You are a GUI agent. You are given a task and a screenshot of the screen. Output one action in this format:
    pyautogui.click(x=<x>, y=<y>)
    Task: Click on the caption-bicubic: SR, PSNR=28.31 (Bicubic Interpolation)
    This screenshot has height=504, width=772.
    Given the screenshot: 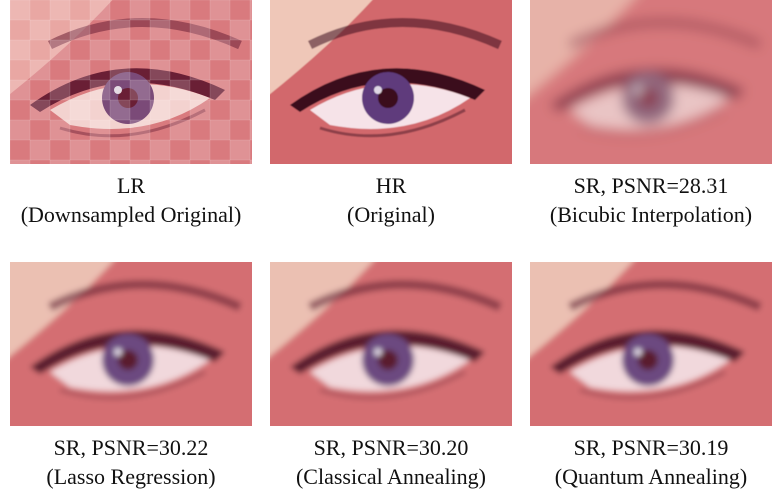 What is the action you would take?
    pyautogui.click(x=651, y=200)
    